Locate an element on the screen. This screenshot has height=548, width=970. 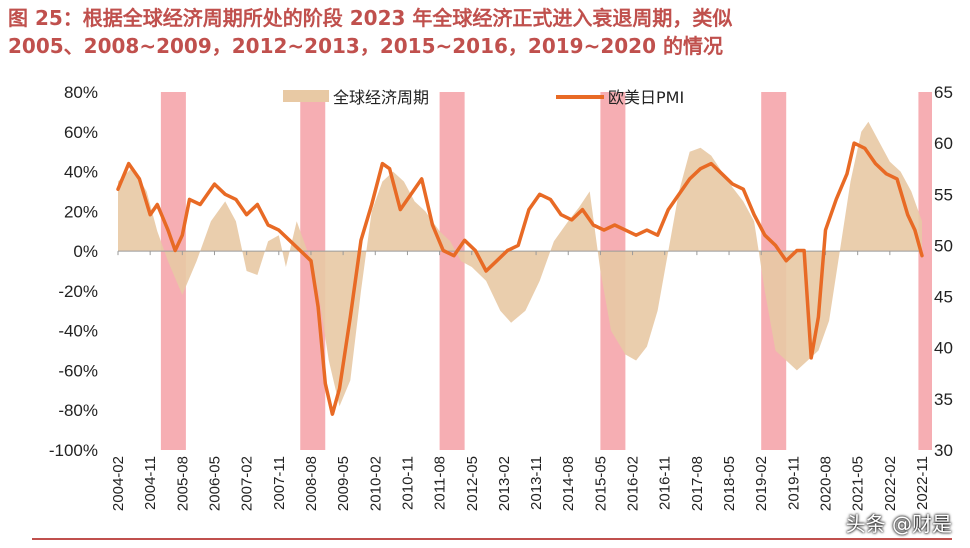
left-axis-tick-label: -100% is located at coordinates (73, 450).